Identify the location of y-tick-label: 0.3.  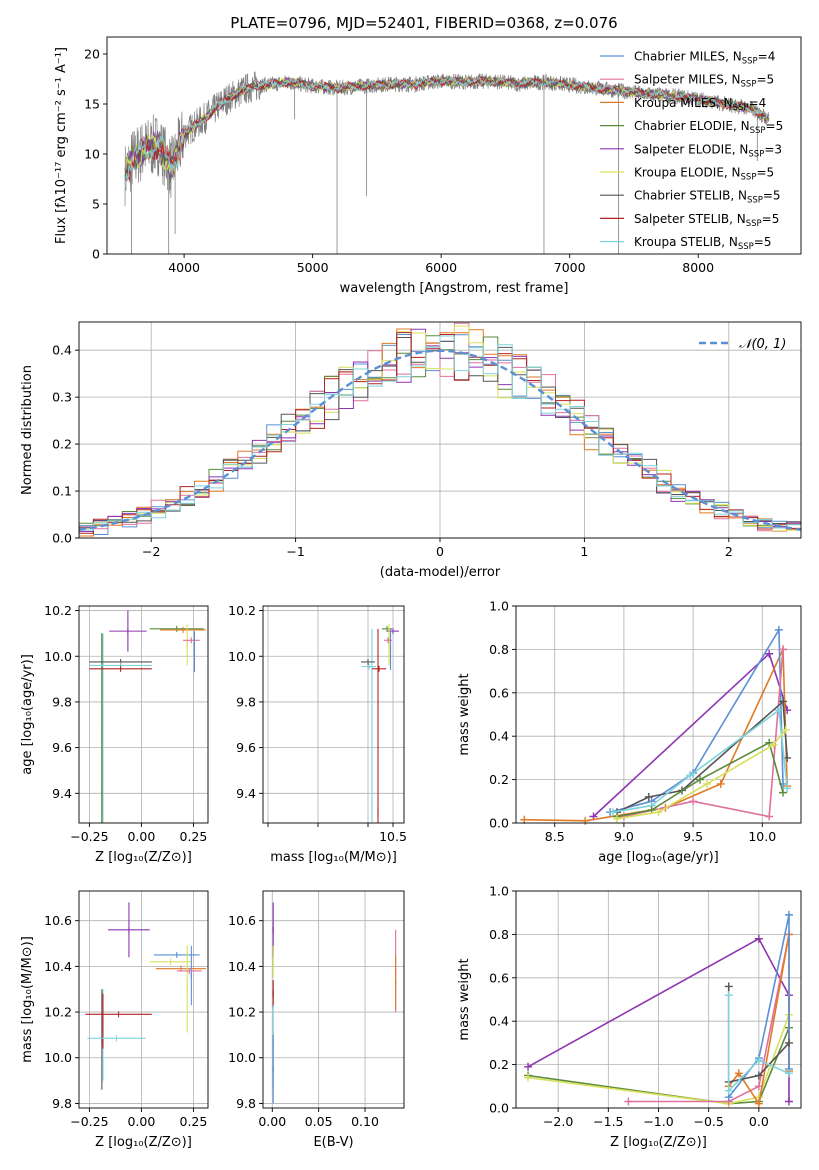
(62, 397).